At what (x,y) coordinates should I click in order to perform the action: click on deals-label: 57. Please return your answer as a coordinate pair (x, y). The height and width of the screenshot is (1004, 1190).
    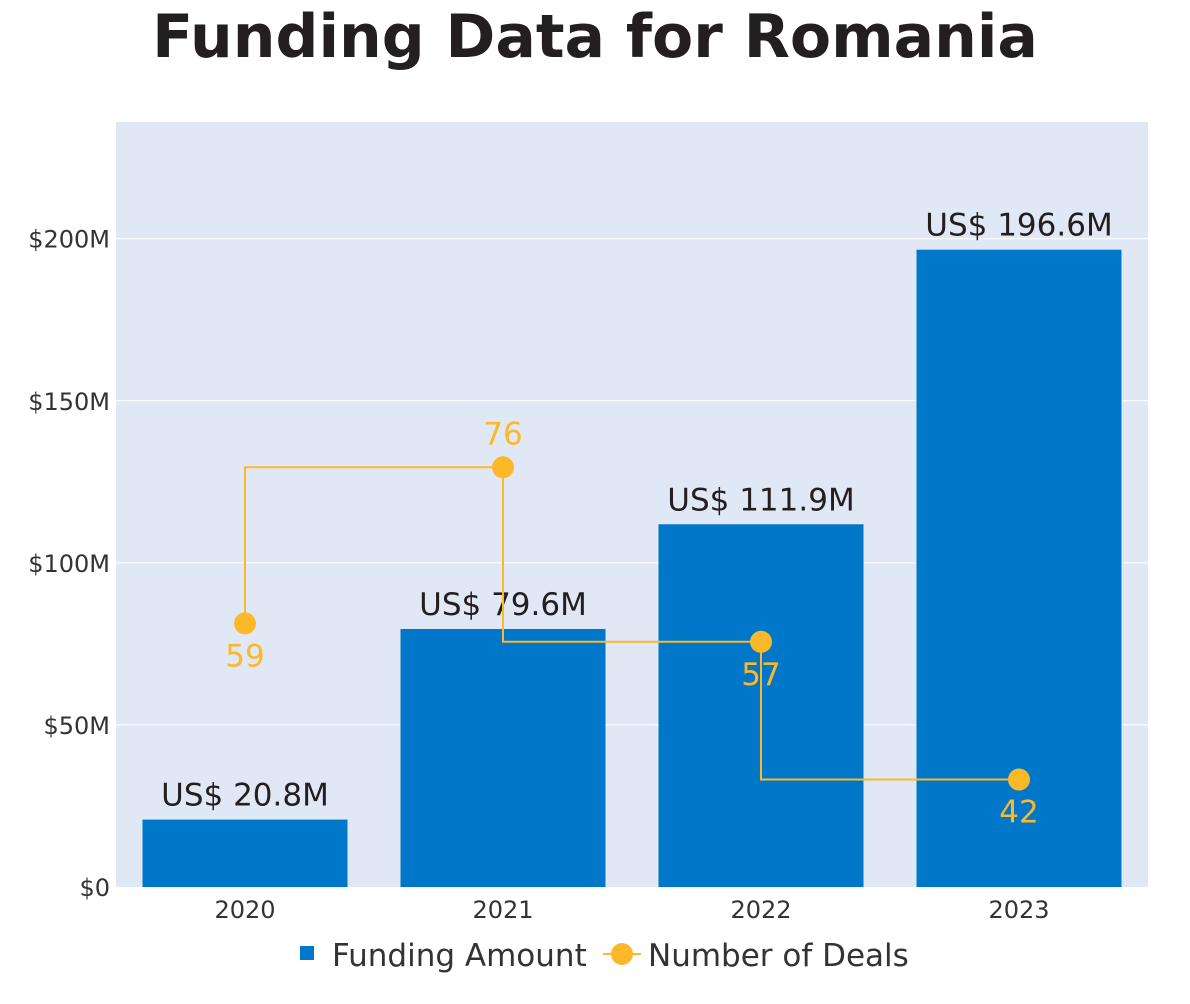
    Looking at the image, I should click on (760, 675).